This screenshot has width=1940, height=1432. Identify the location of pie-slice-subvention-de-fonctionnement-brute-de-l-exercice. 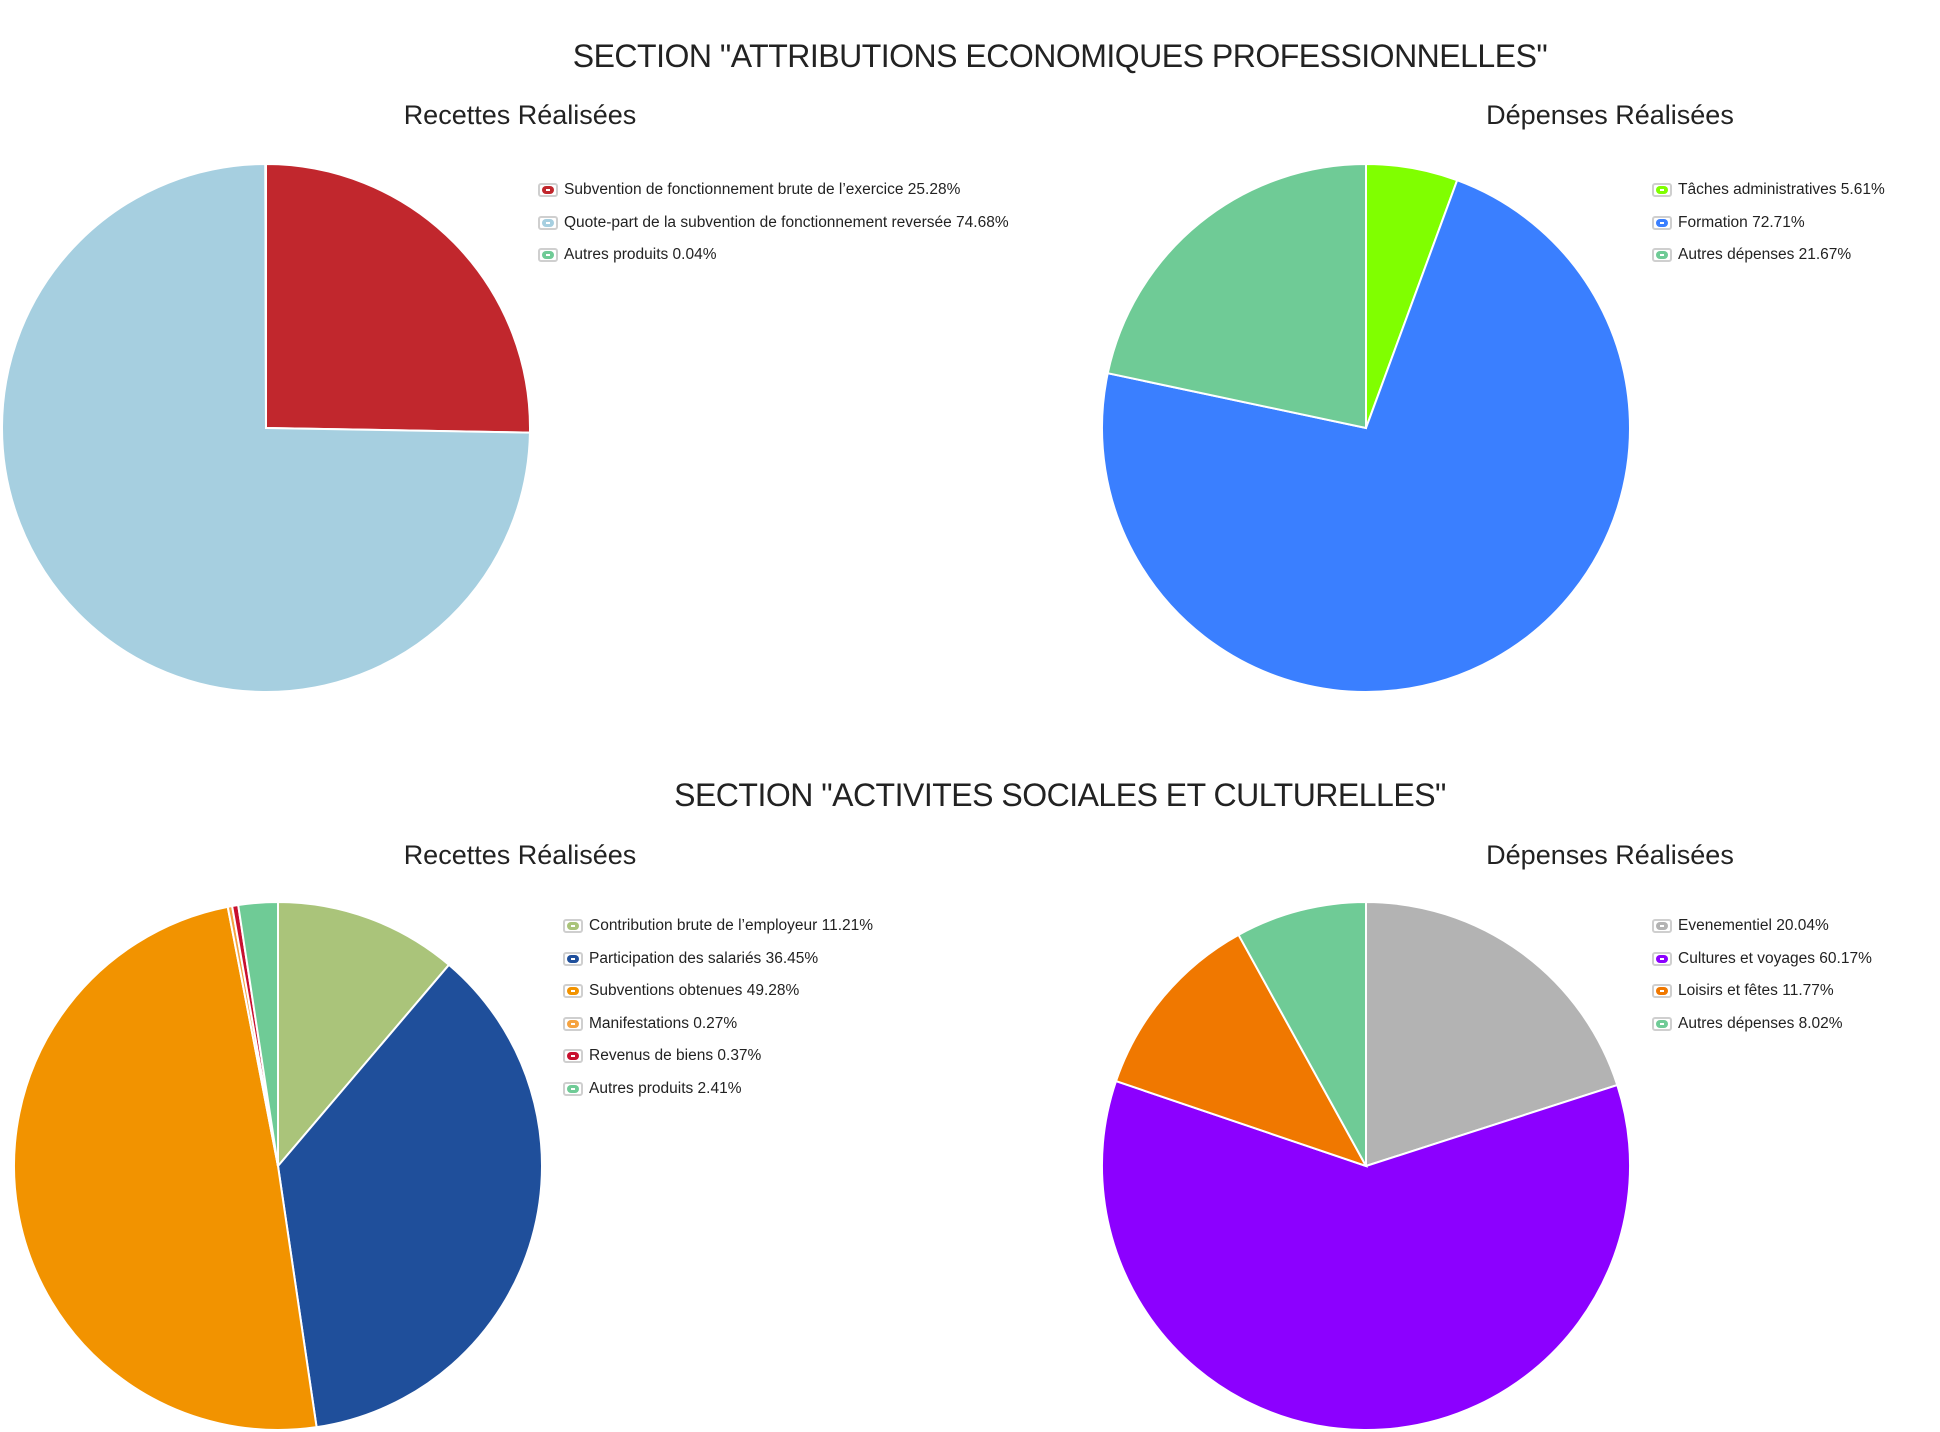
(398, 298).